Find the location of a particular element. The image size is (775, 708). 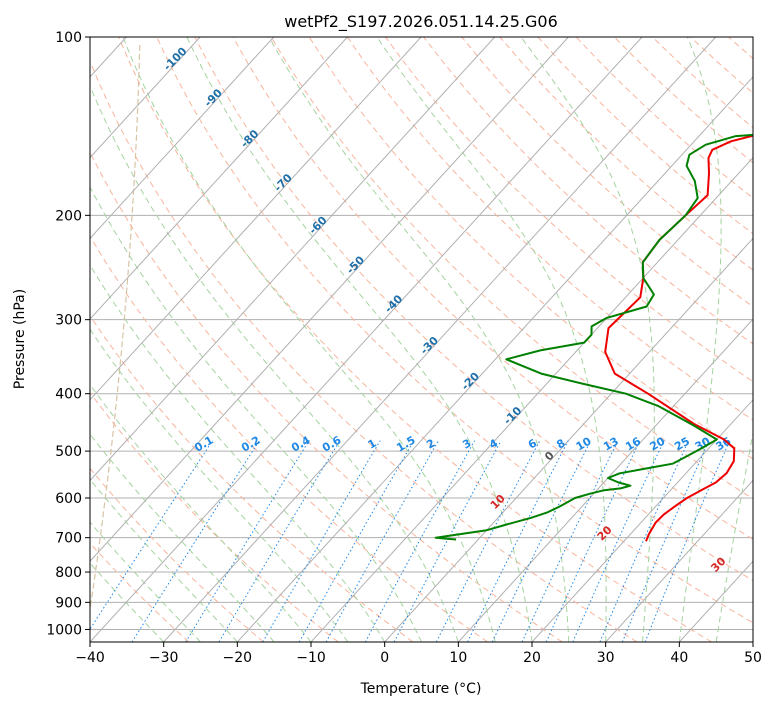

y-tick-label: 900 is located at coordinates (68, 603).